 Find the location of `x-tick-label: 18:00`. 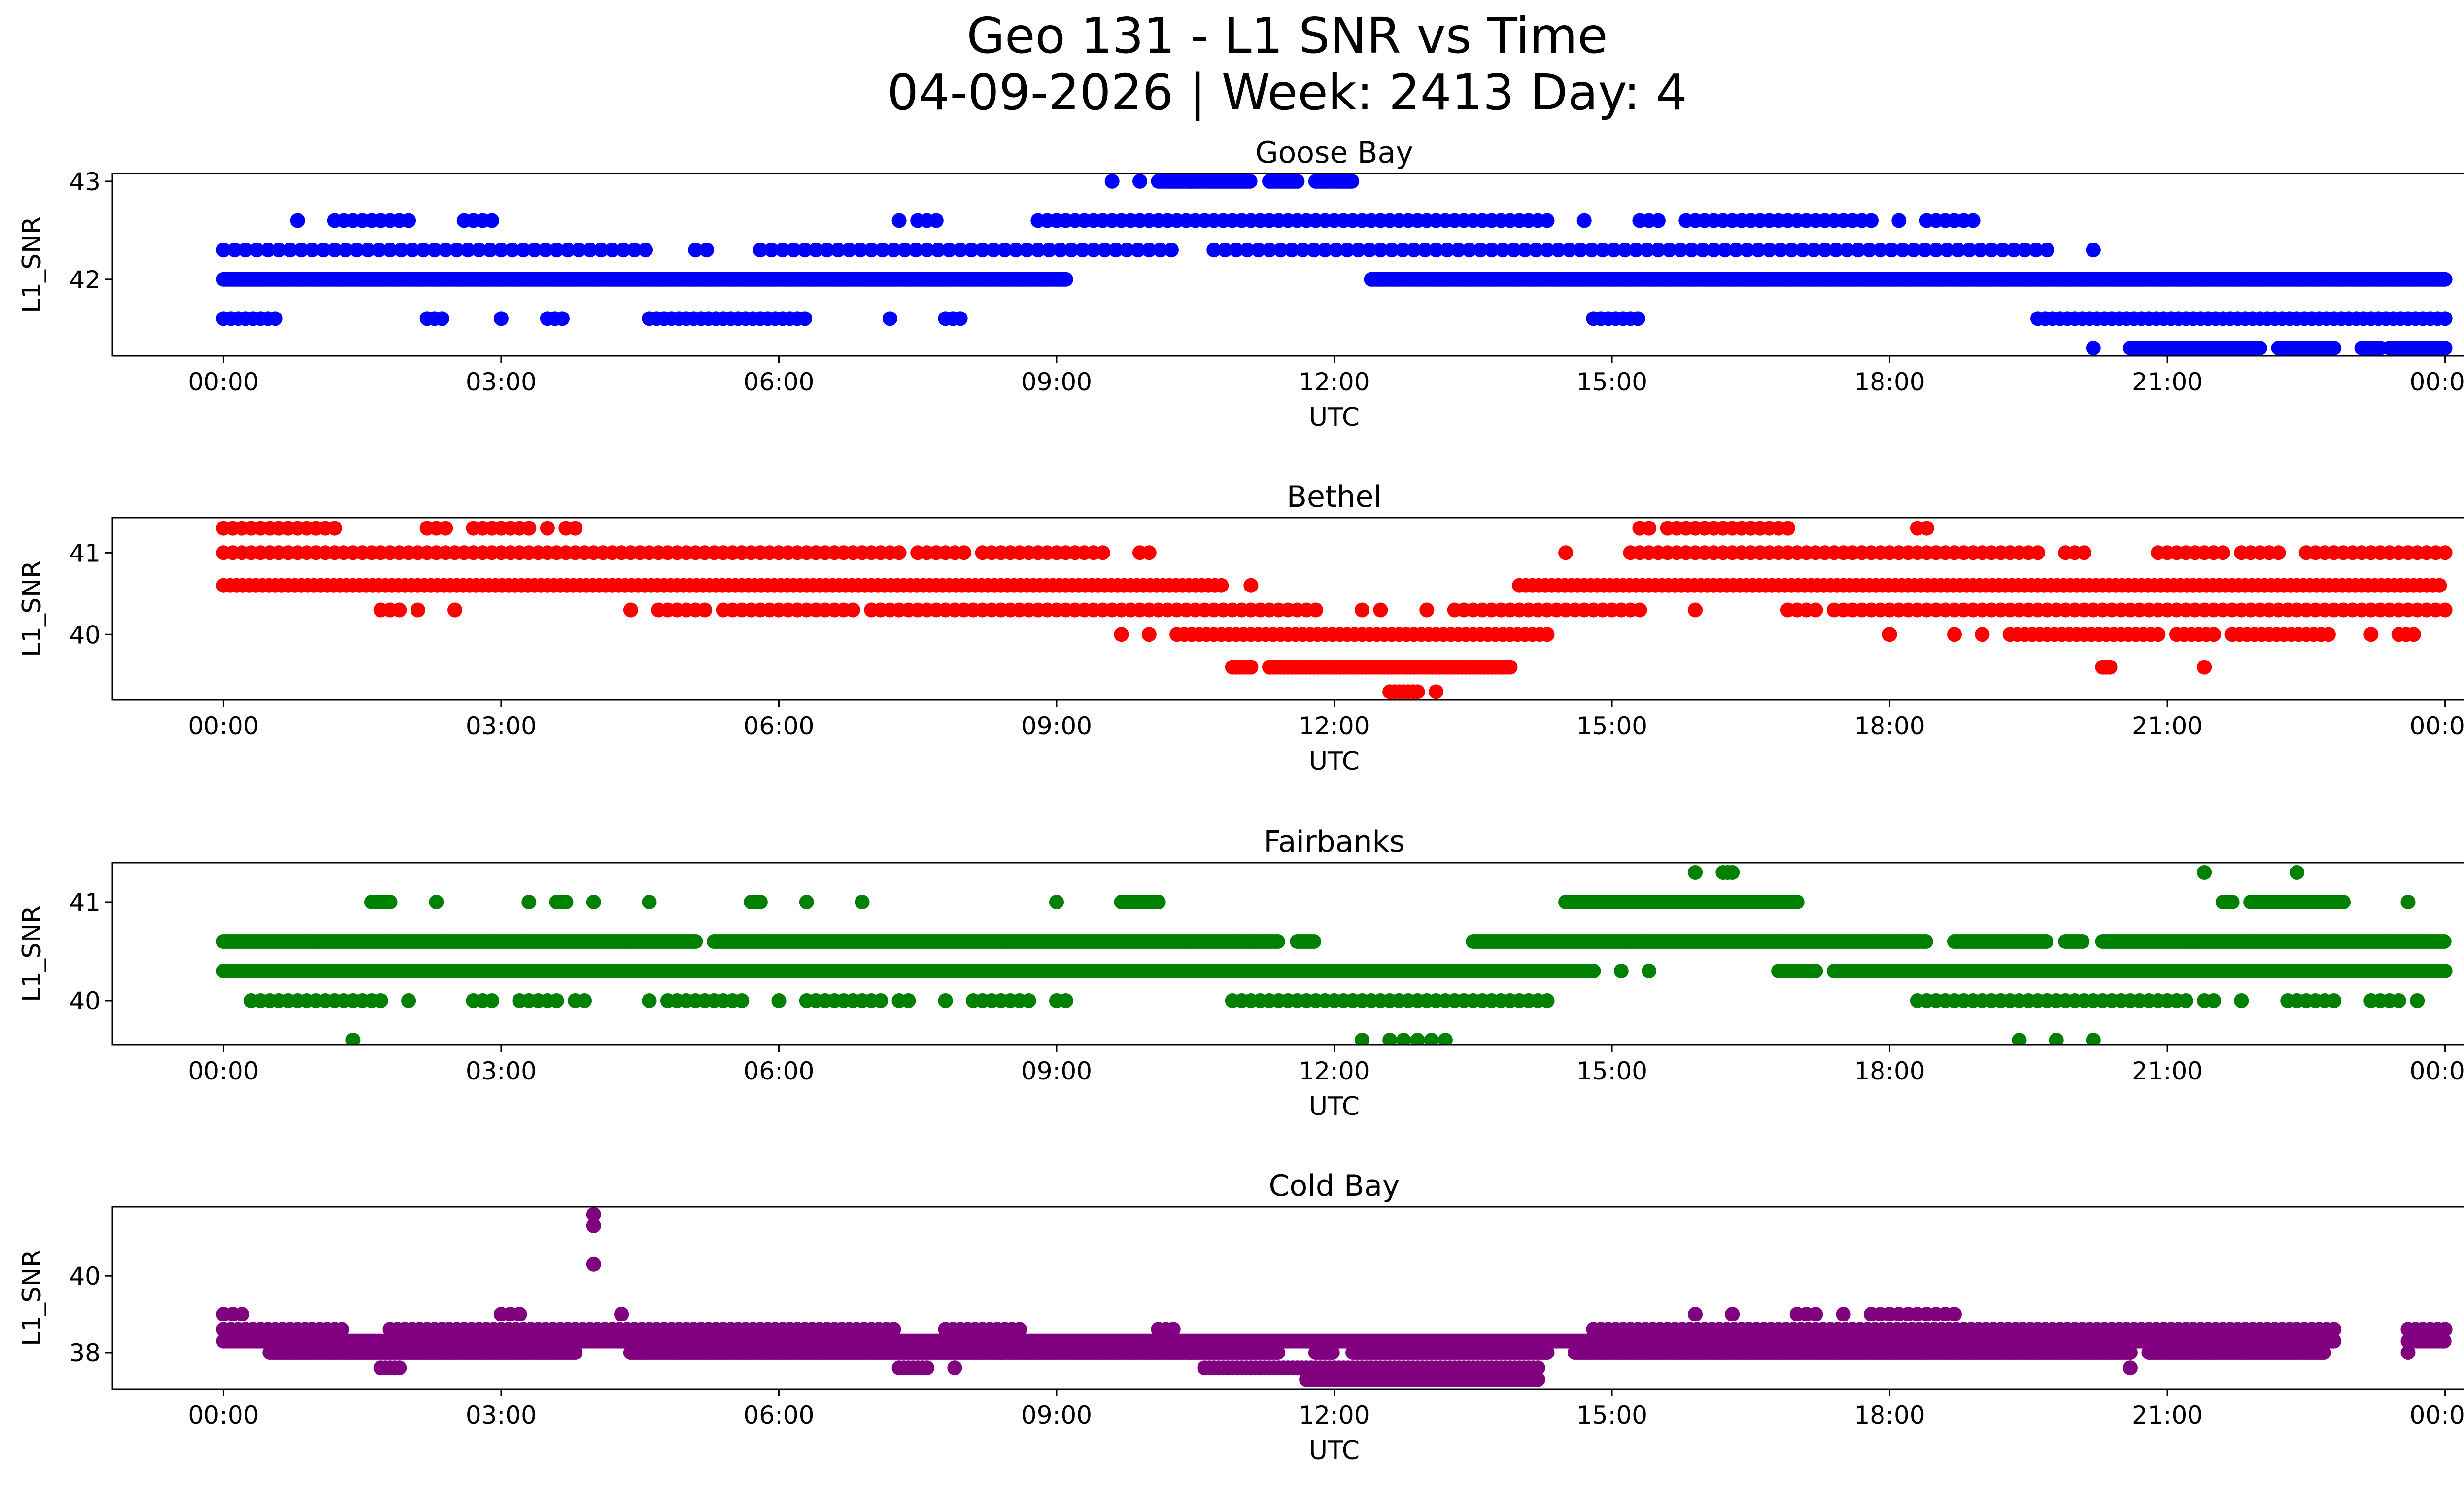

x-tick-label: 18:00 is located at coordinates (1889, 726).